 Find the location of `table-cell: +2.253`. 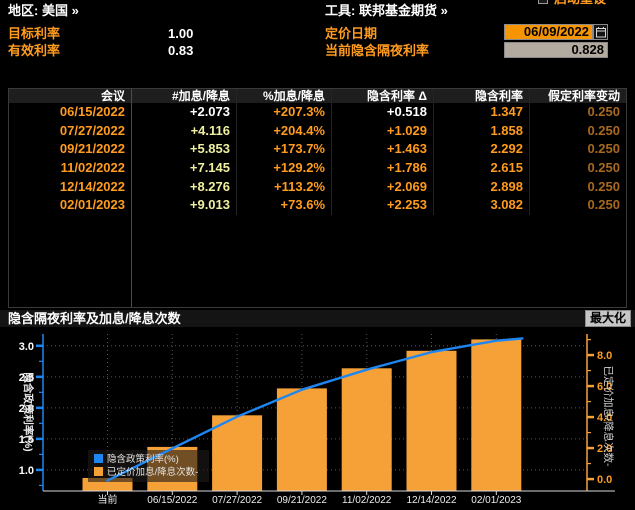

table-cell: +2.253 is located at coordinates (382, 206).